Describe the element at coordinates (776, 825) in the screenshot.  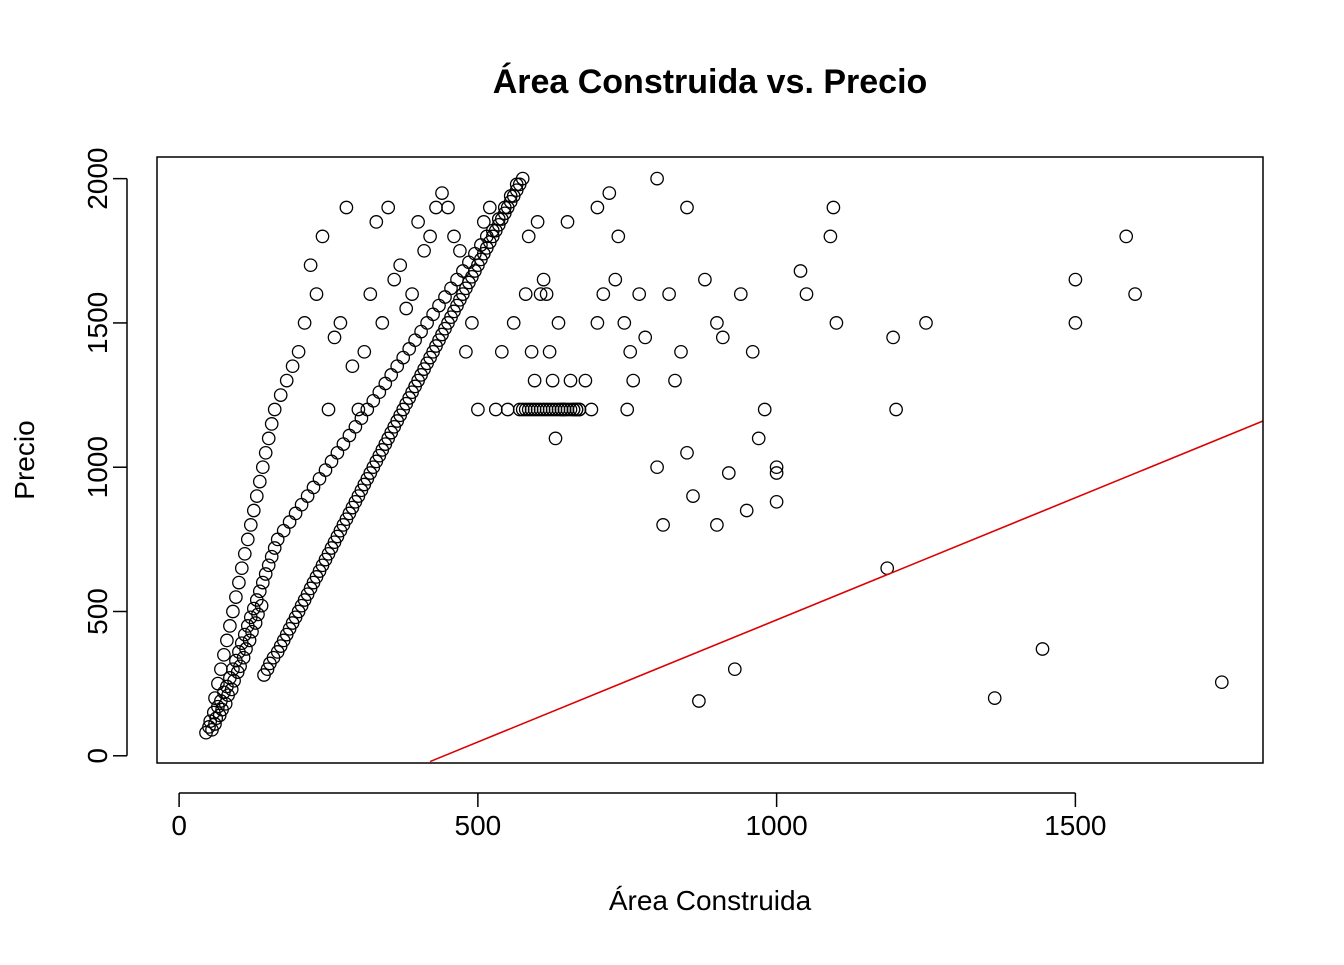
I see `x-tick-label: 1000` at that location.